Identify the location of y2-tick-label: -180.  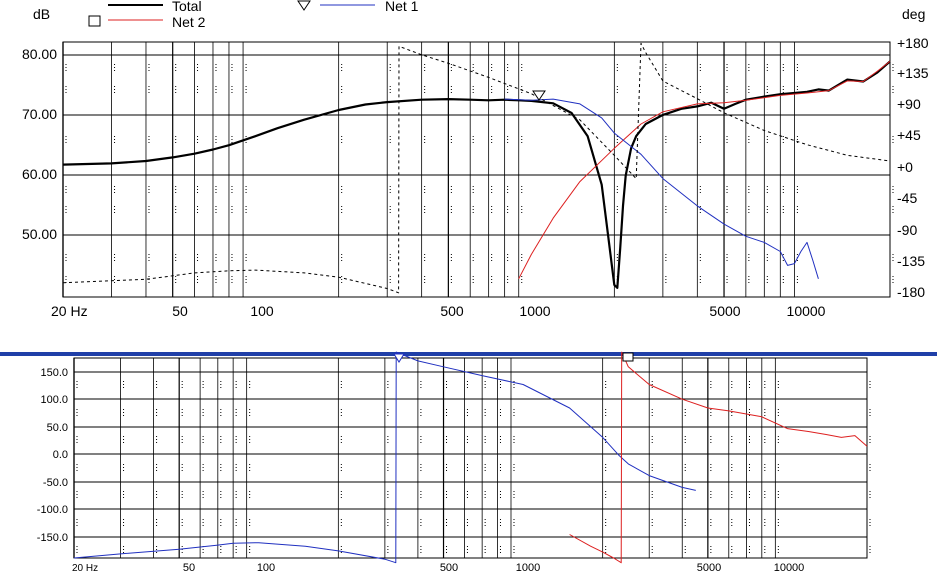
(911, 292).